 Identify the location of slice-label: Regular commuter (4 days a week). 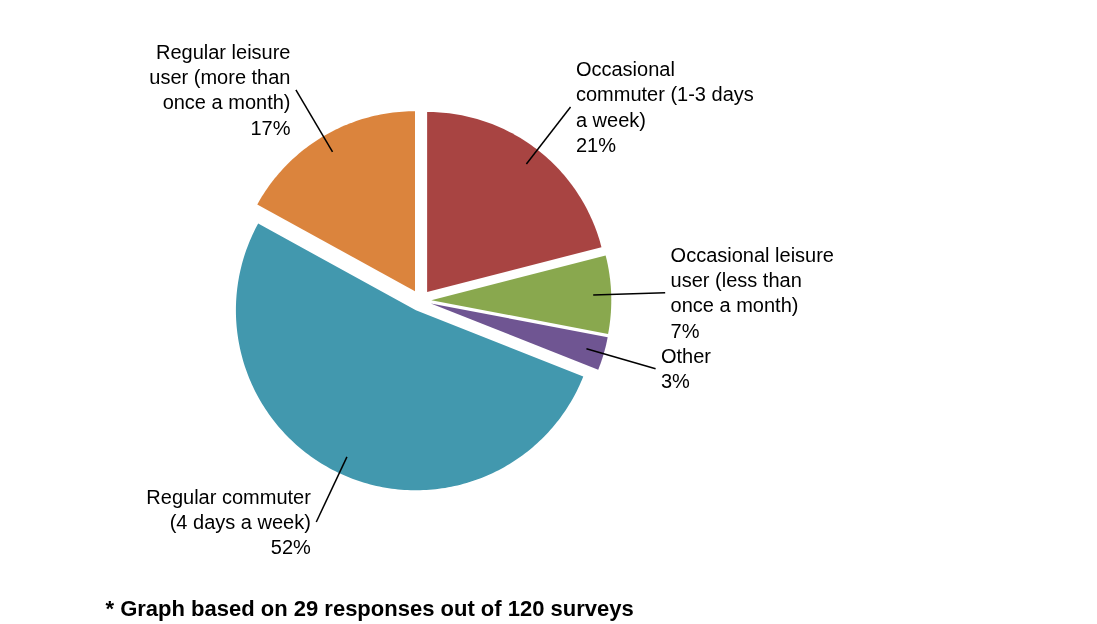
(229, 509).